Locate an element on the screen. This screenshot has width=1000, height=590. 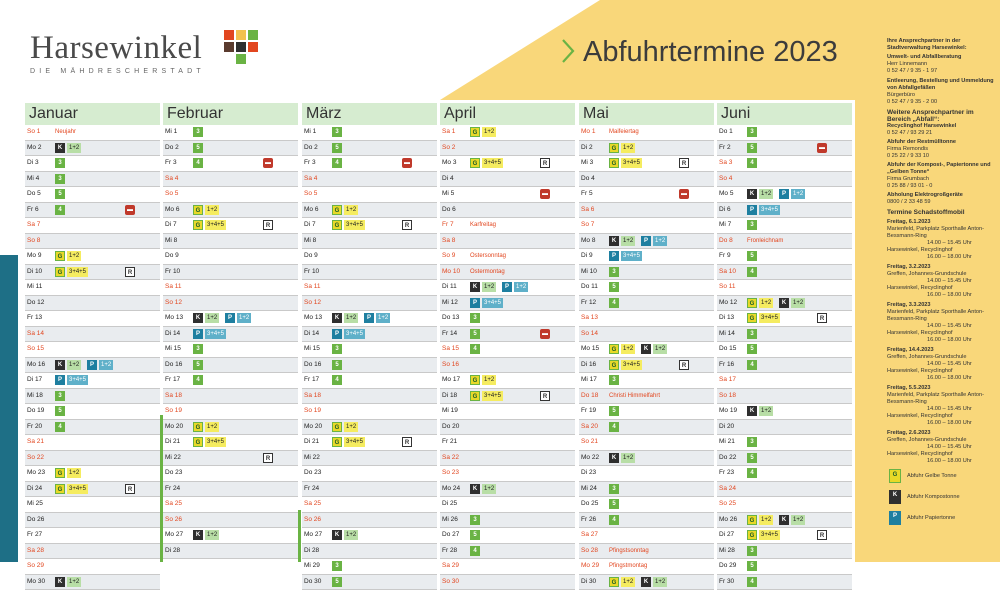
day-row: So 5 is located at coordinates (369, 195).